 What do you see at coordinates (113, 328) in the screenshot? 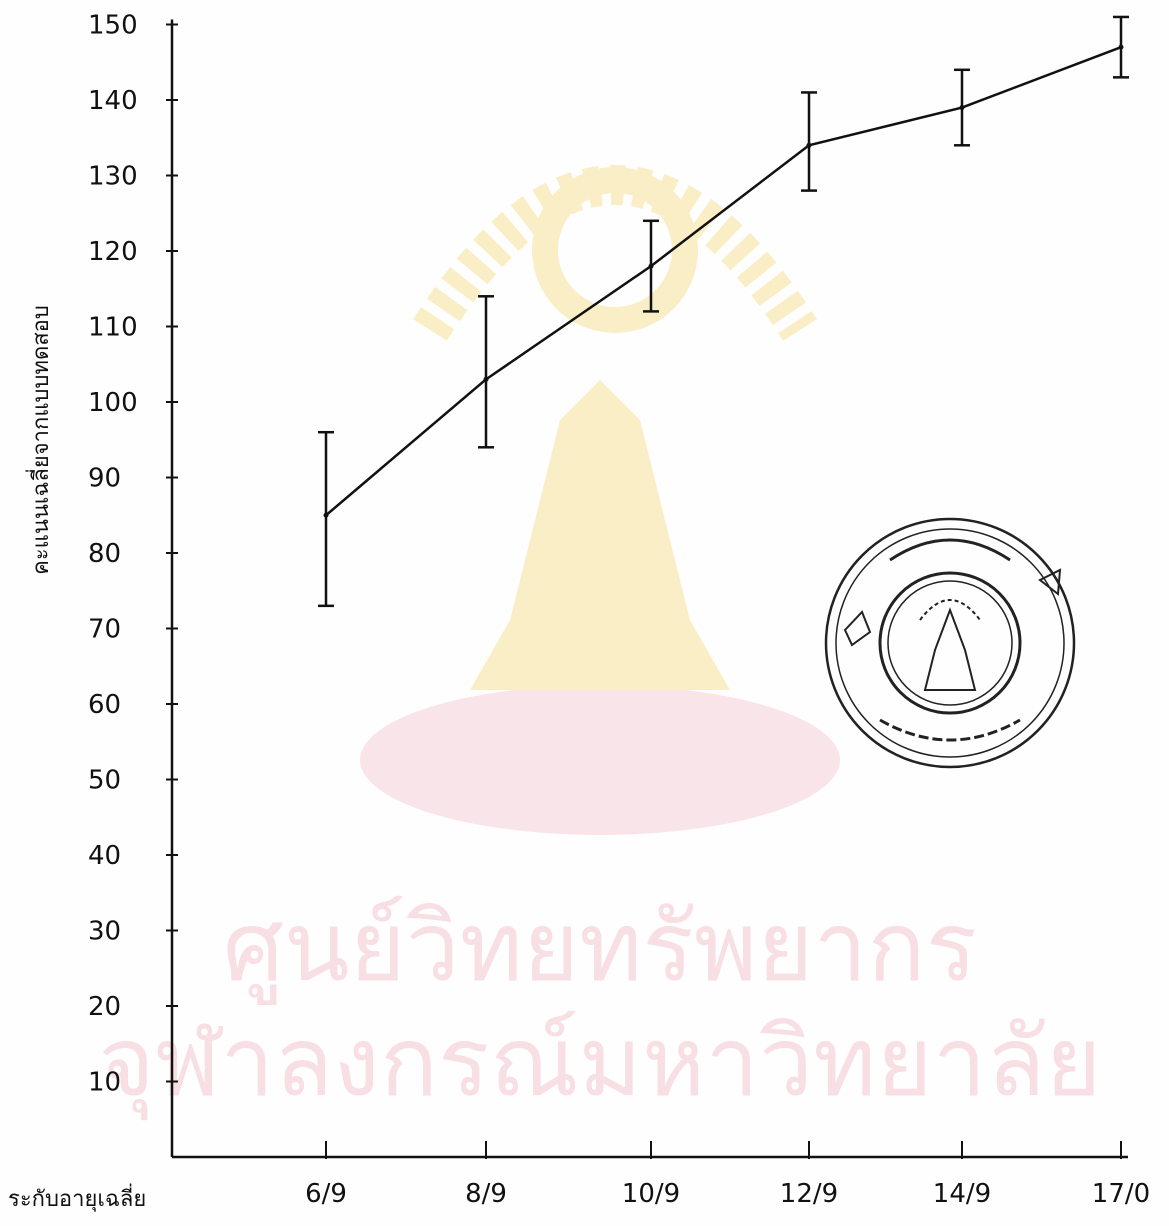
I see `y-tick-label: 110` at bounding box center [113, 328].